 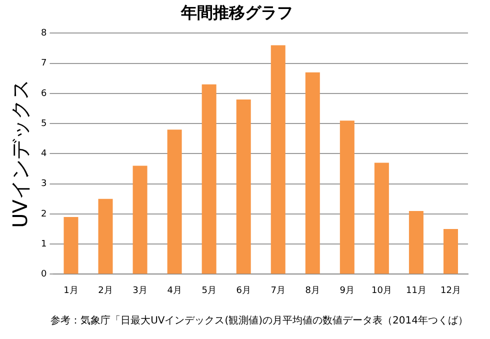 What do you see at coordinates (312, 291) in the screenshot?
I see `x-tick-label: 8月` at bounding box center [312, 291].